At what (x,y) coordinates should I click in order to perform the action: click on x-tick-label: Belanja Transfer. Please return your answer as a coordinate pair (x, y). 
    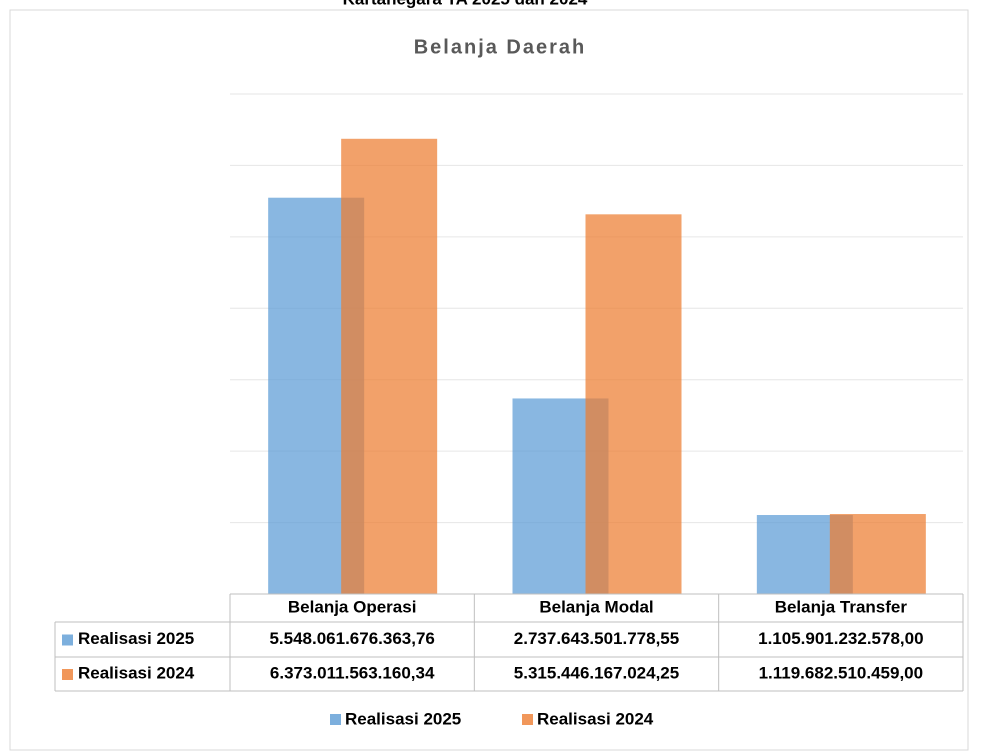
    Looking at the image, I should click on (841, 606).